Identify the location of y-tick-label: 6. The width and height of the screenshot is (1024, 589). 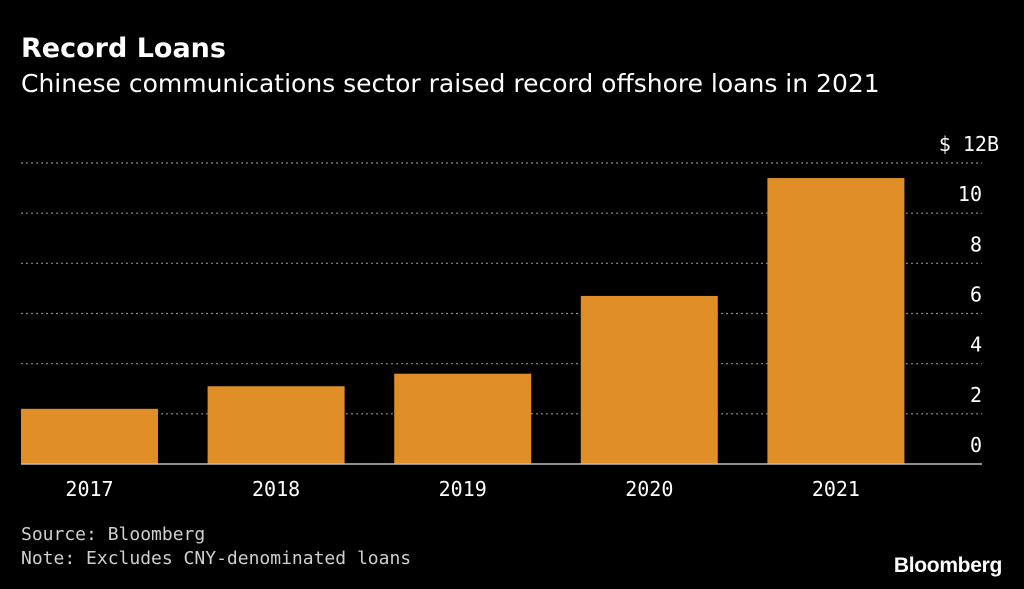
(976, 295).